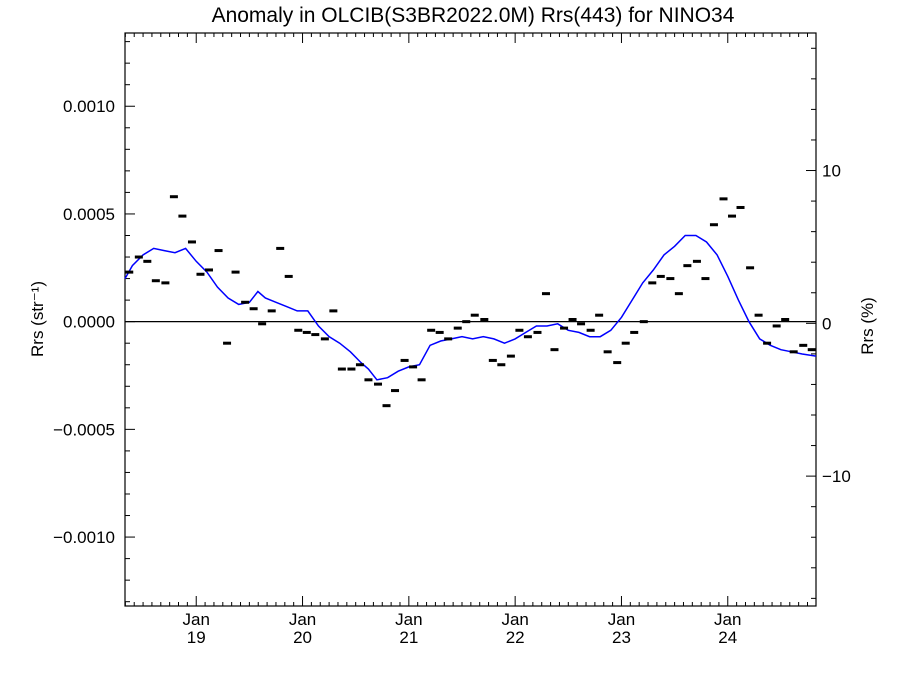  I want to click on right-y-axis: 10 0 −10, so click(828, 323).